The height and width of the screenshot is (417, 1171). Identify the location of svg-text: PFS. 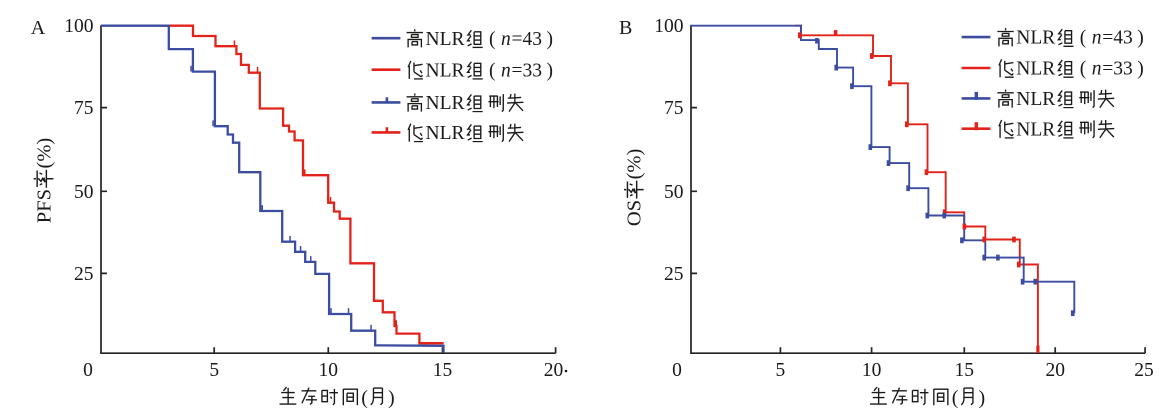
(44, 206).